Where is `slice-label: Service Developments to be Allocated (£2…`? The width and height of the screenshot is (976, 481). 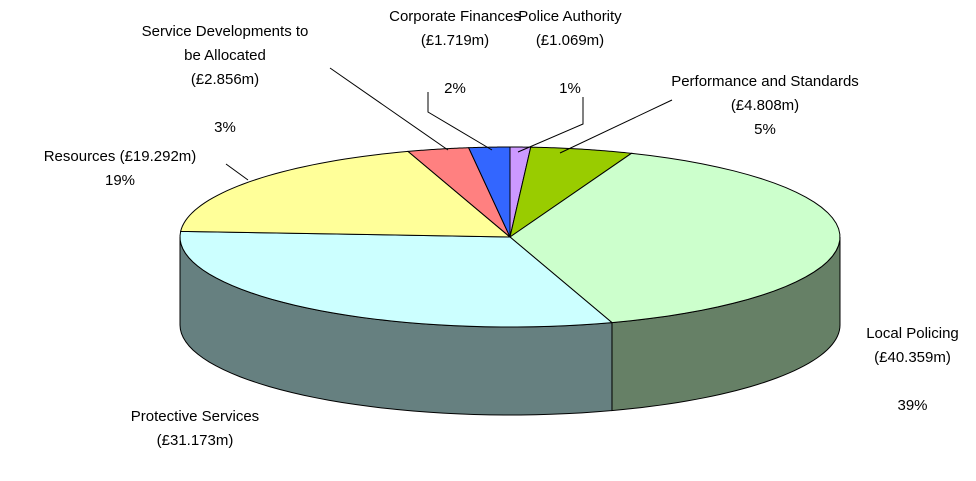 slice-label: Service Developments to be Allocated (£2… is located at coordinates (225, 80).